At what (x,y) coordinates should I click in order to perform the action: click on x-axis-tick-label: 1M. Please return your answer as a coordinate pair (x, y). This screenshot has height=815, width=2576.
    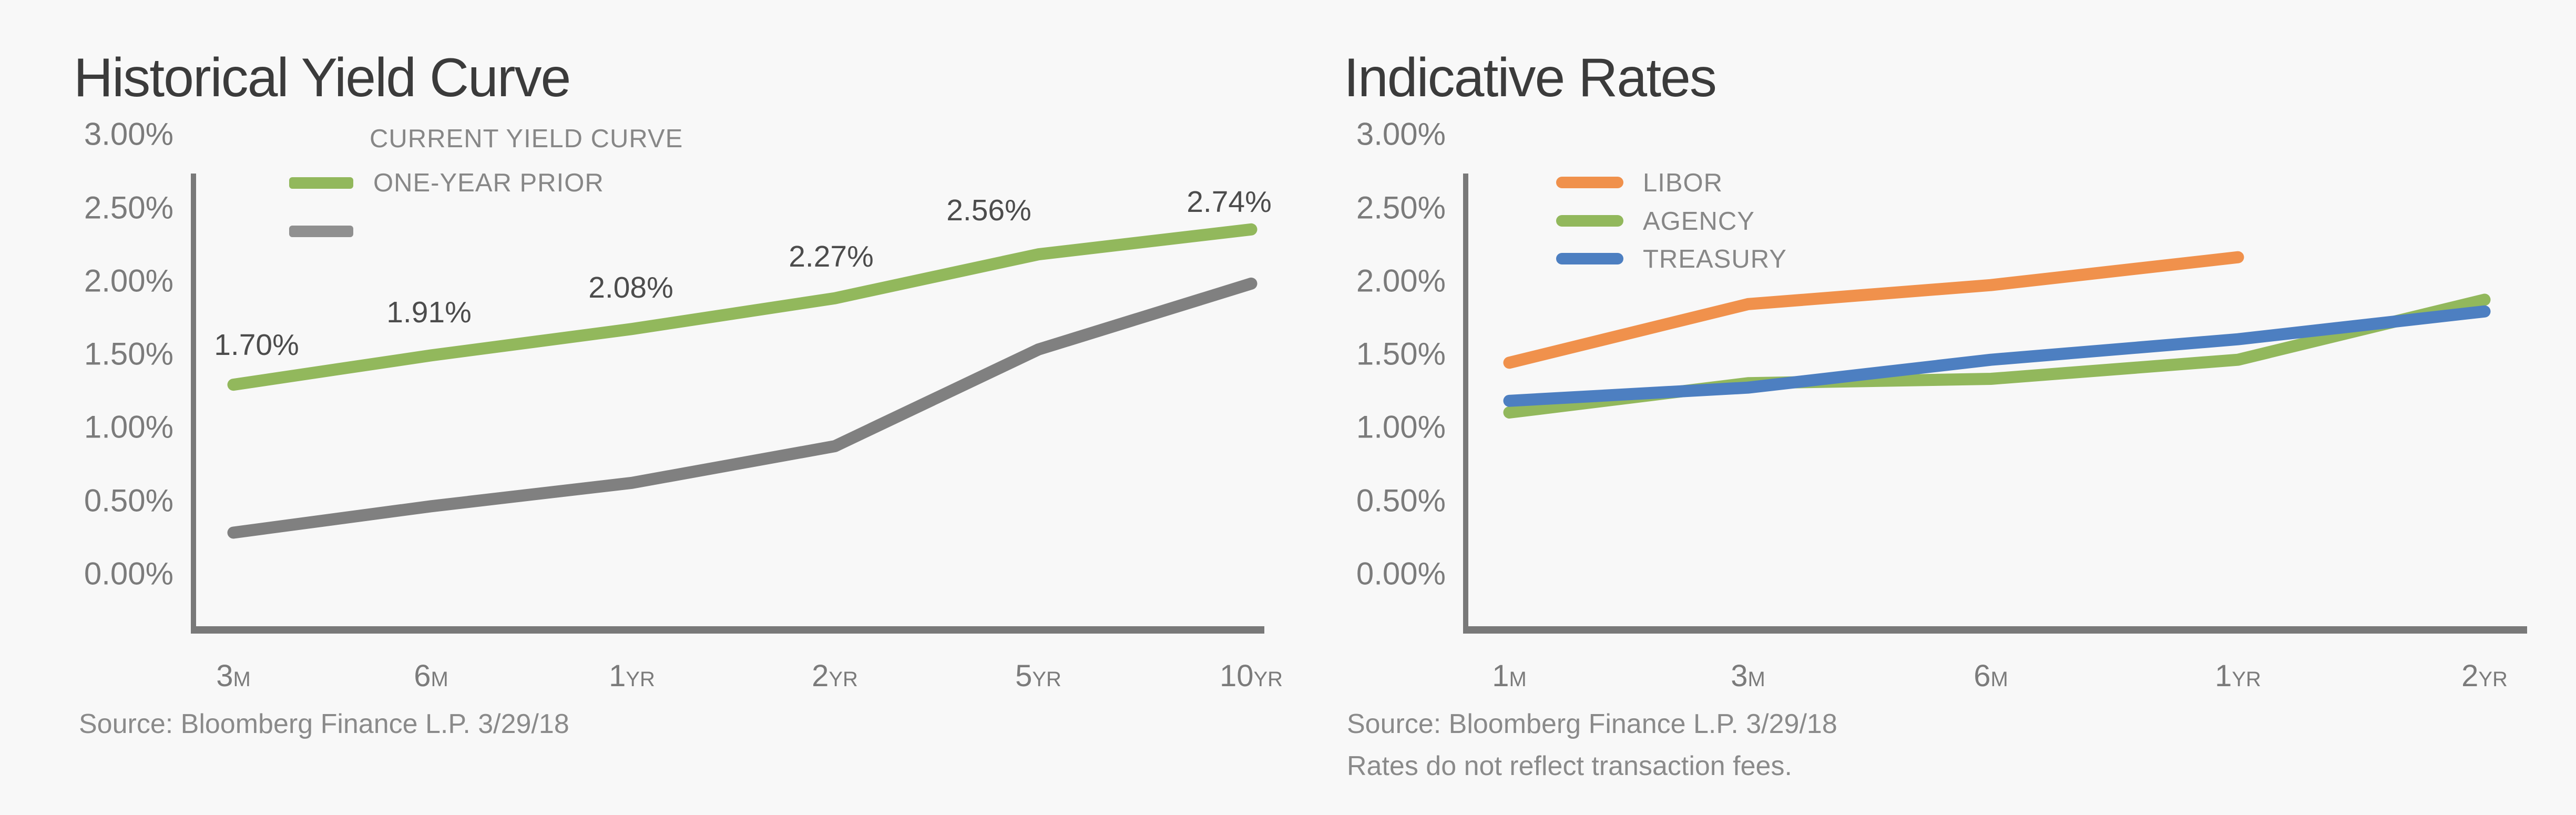
    Looking at the image, I should click on (1509, 676).